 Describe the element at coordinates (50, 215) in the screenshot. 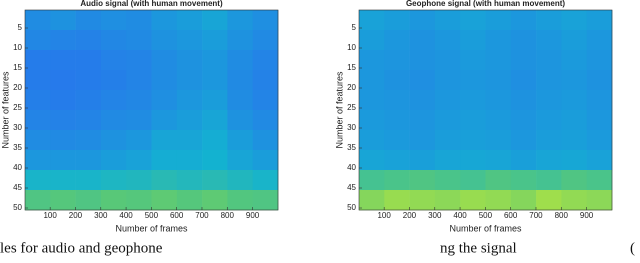

I see `x-tick-label: 100` at that location.